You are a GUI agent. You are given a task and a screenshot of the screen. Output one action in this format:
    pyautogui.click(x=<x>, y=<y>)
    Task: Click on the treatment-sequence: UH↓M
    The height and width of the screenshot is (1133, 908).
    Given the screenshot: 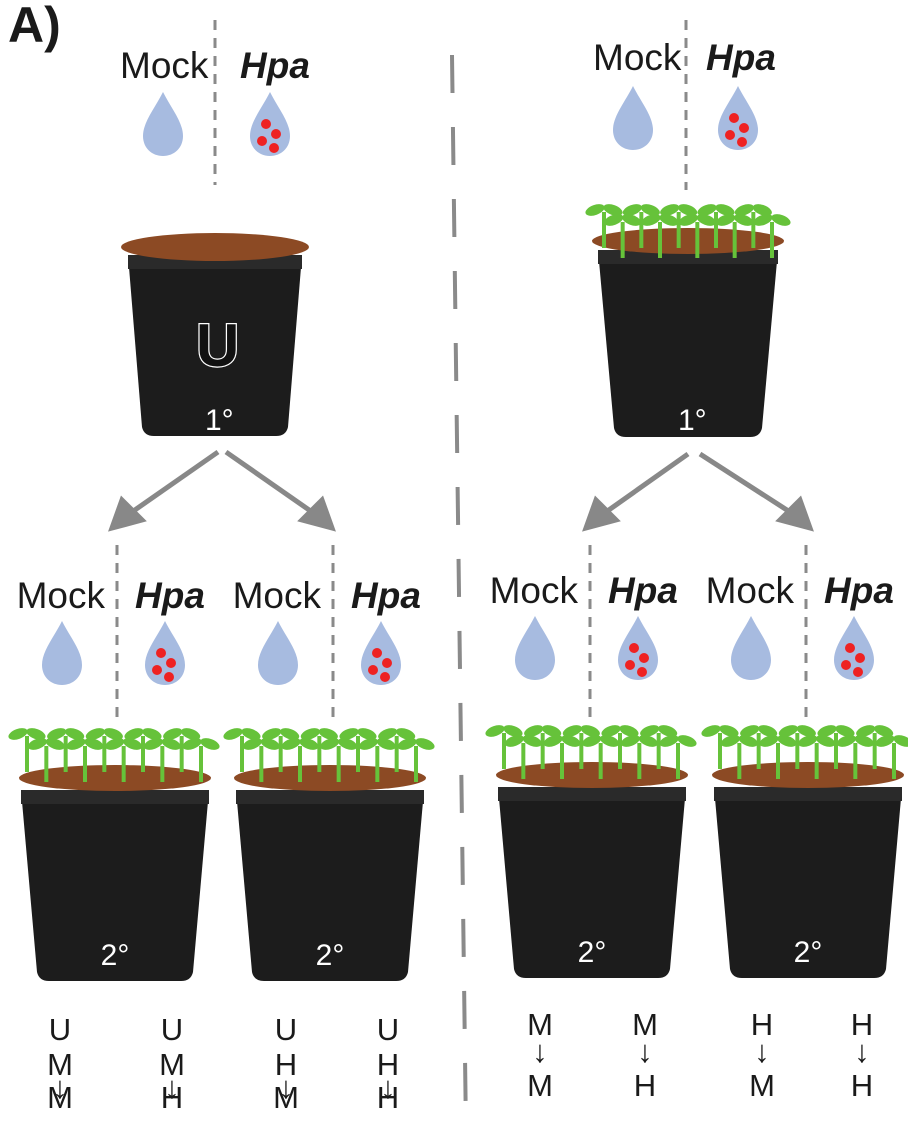 What is the action you would take?
    pyautogui.click(x=286, y=1063)
    